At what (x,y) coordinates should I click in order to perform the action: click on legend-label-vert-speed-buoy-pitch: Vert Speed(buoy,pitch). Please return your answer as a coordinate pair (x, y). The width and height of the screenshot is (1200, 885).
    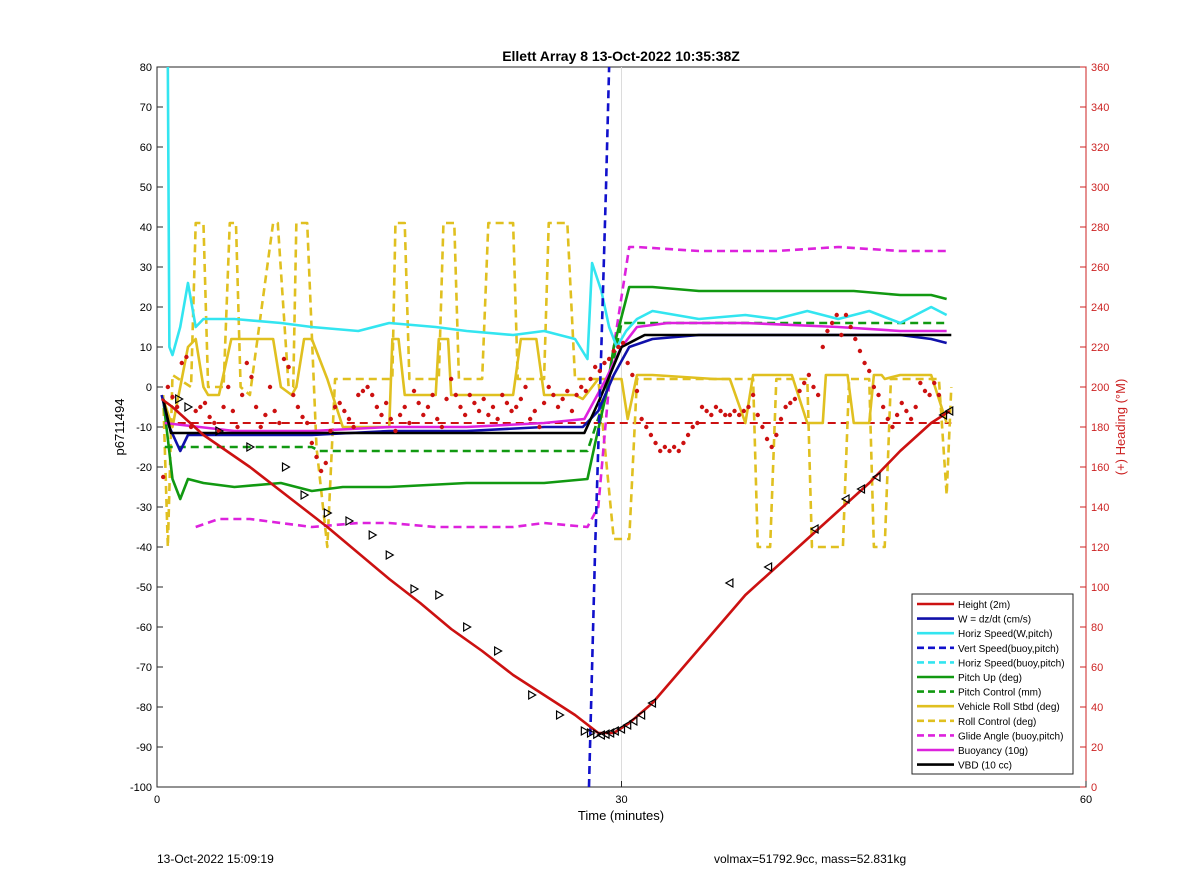
    Looking at the image, I should click on (1008, 649).